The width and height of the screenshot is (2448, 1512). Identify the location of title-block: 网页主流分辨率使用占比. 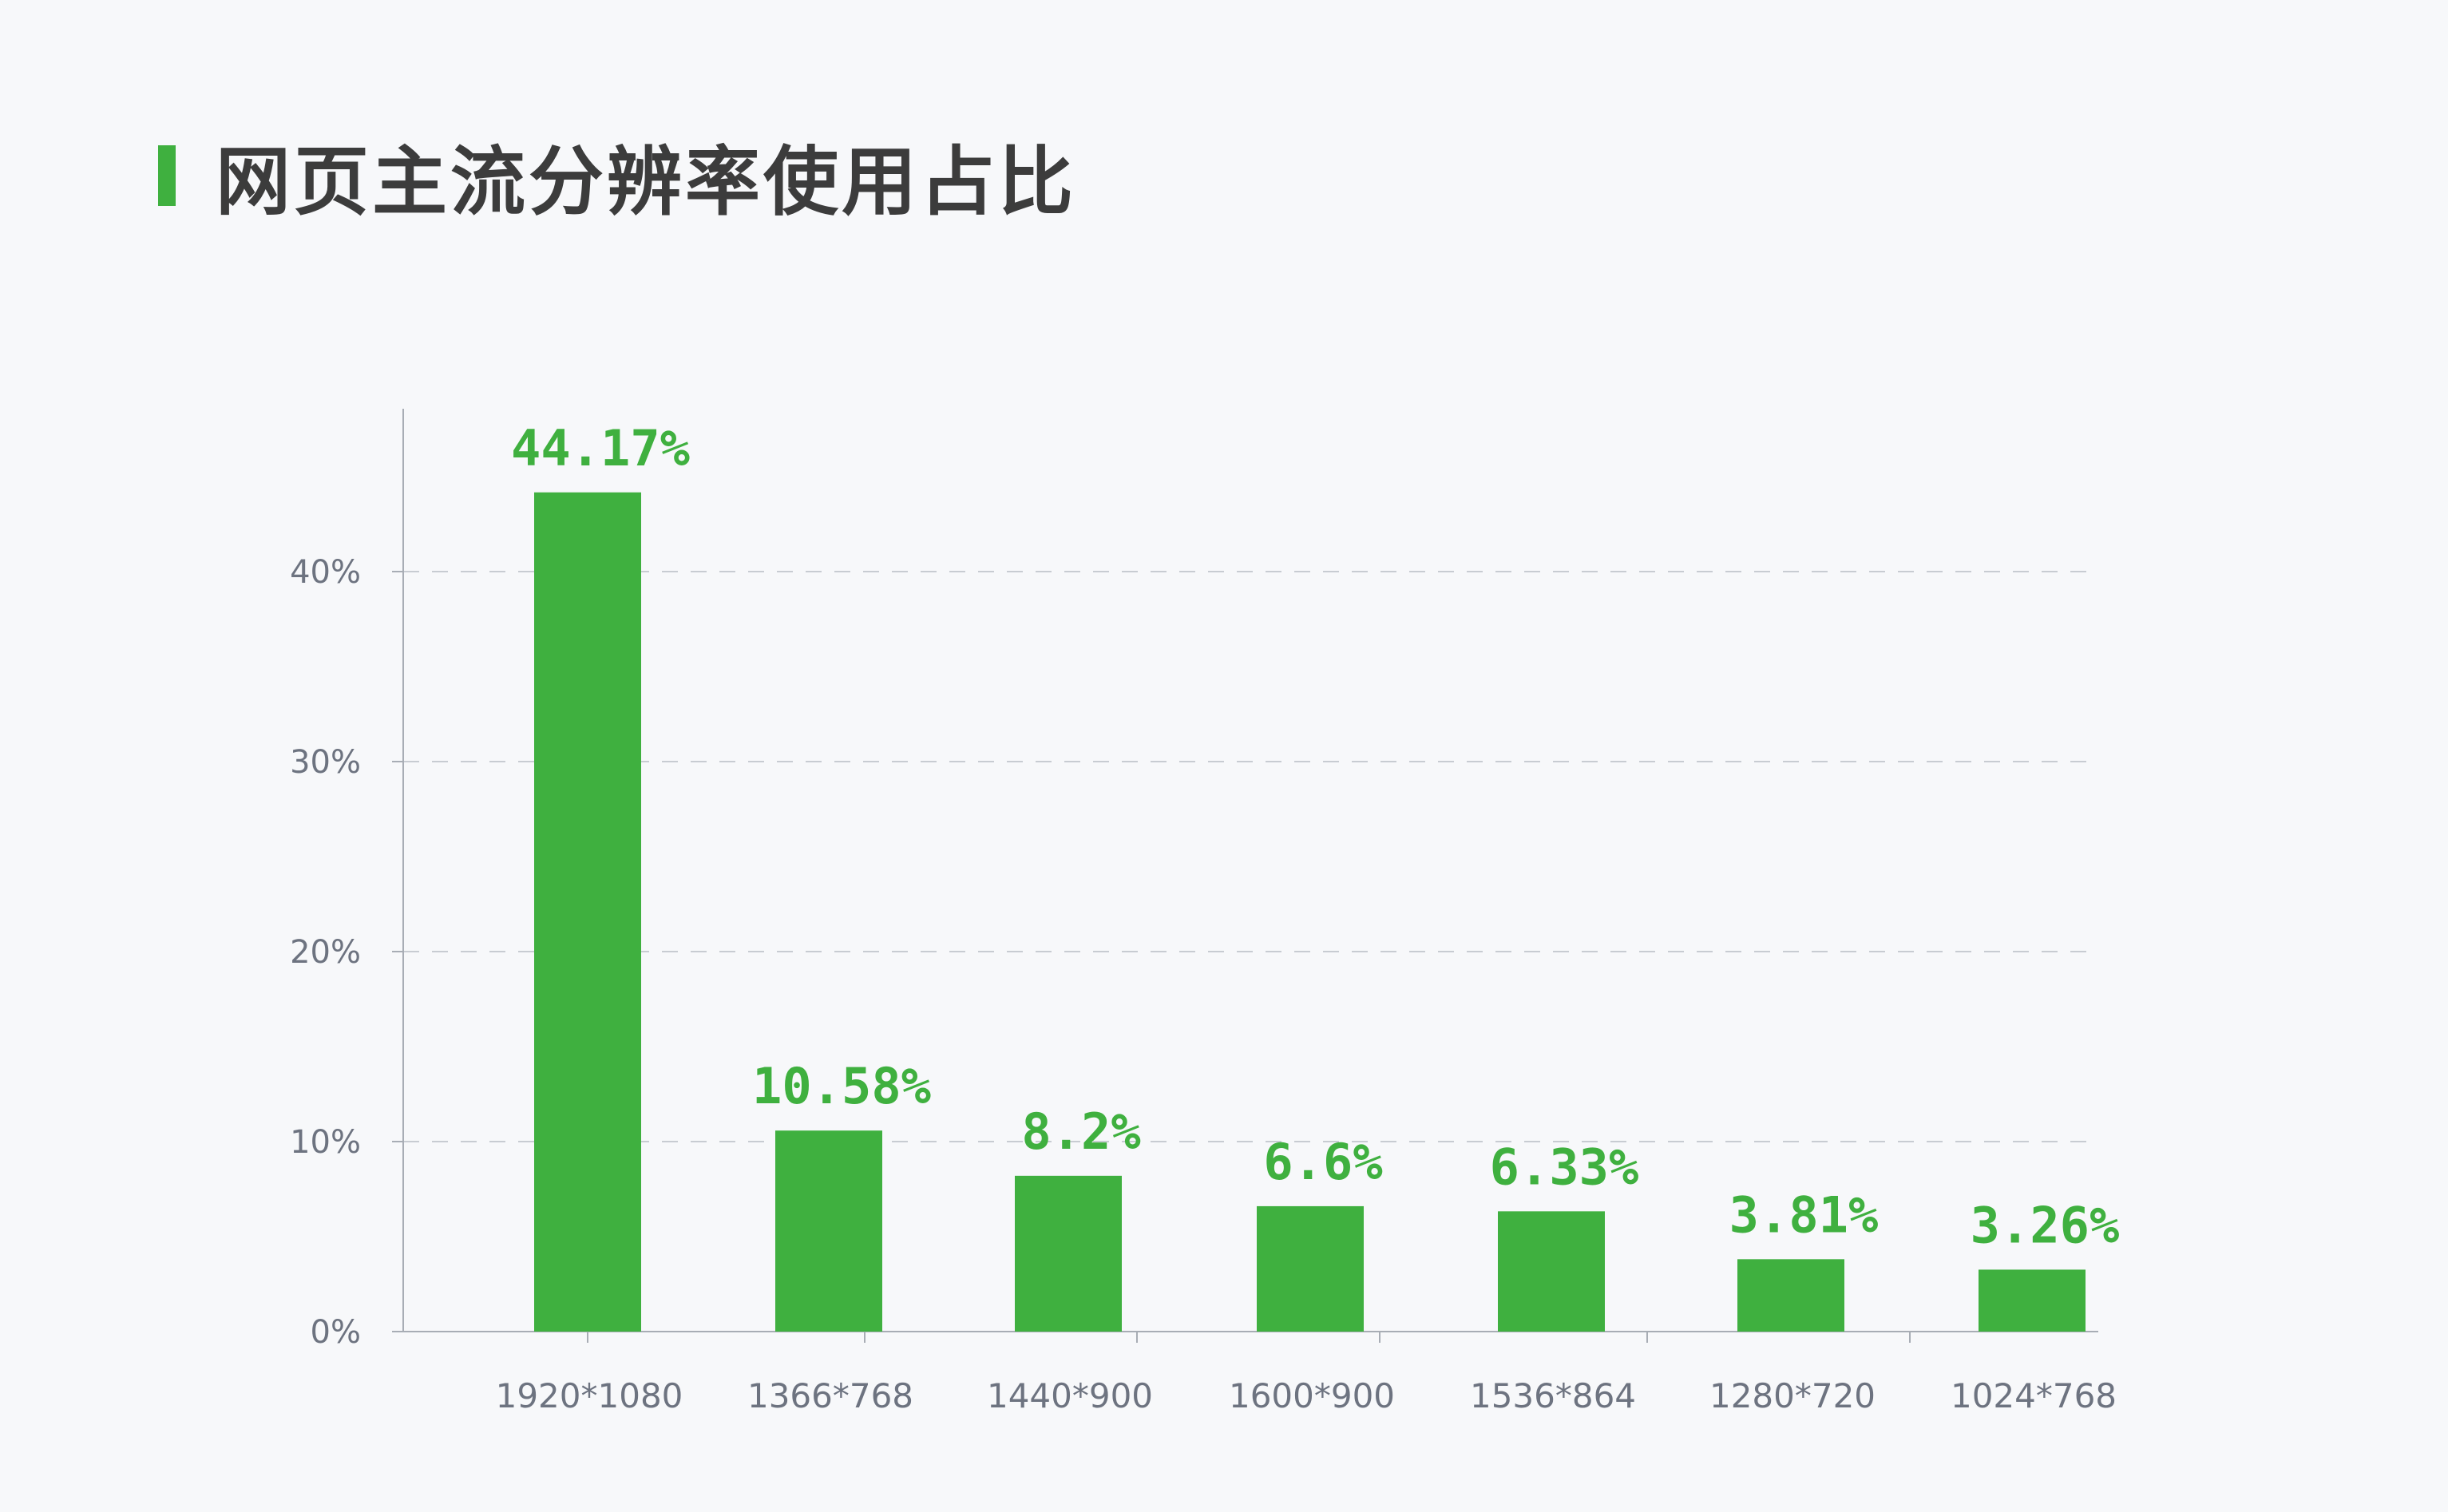
(617, 176).